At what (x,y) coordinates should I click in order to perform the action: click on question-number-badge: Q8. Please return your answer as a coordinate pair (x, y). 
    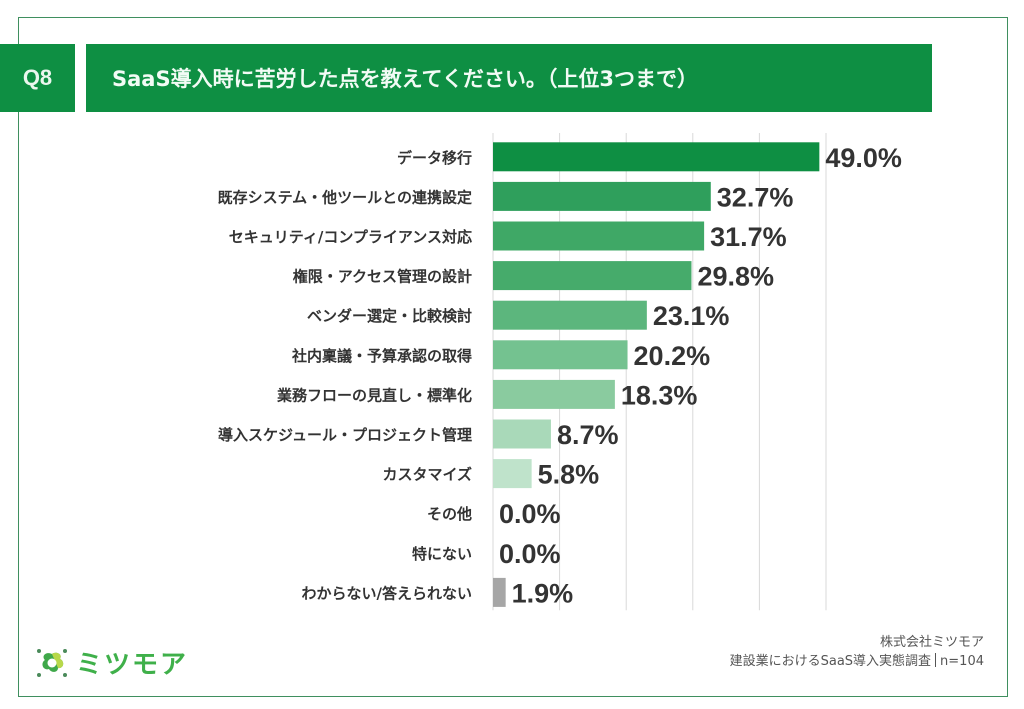
    Looking at the image, I should click on (37, 78).